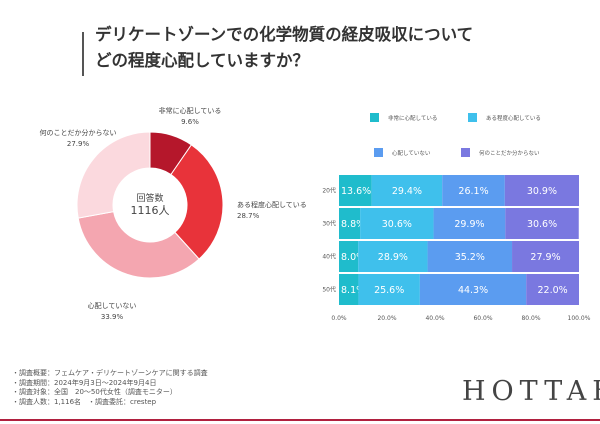 Image resolution: width=600 pixels, height=424 pixels. Describe the element at coordinates (353, 224) in the screenshot. I see `bar-label: 8.8%` at that location.